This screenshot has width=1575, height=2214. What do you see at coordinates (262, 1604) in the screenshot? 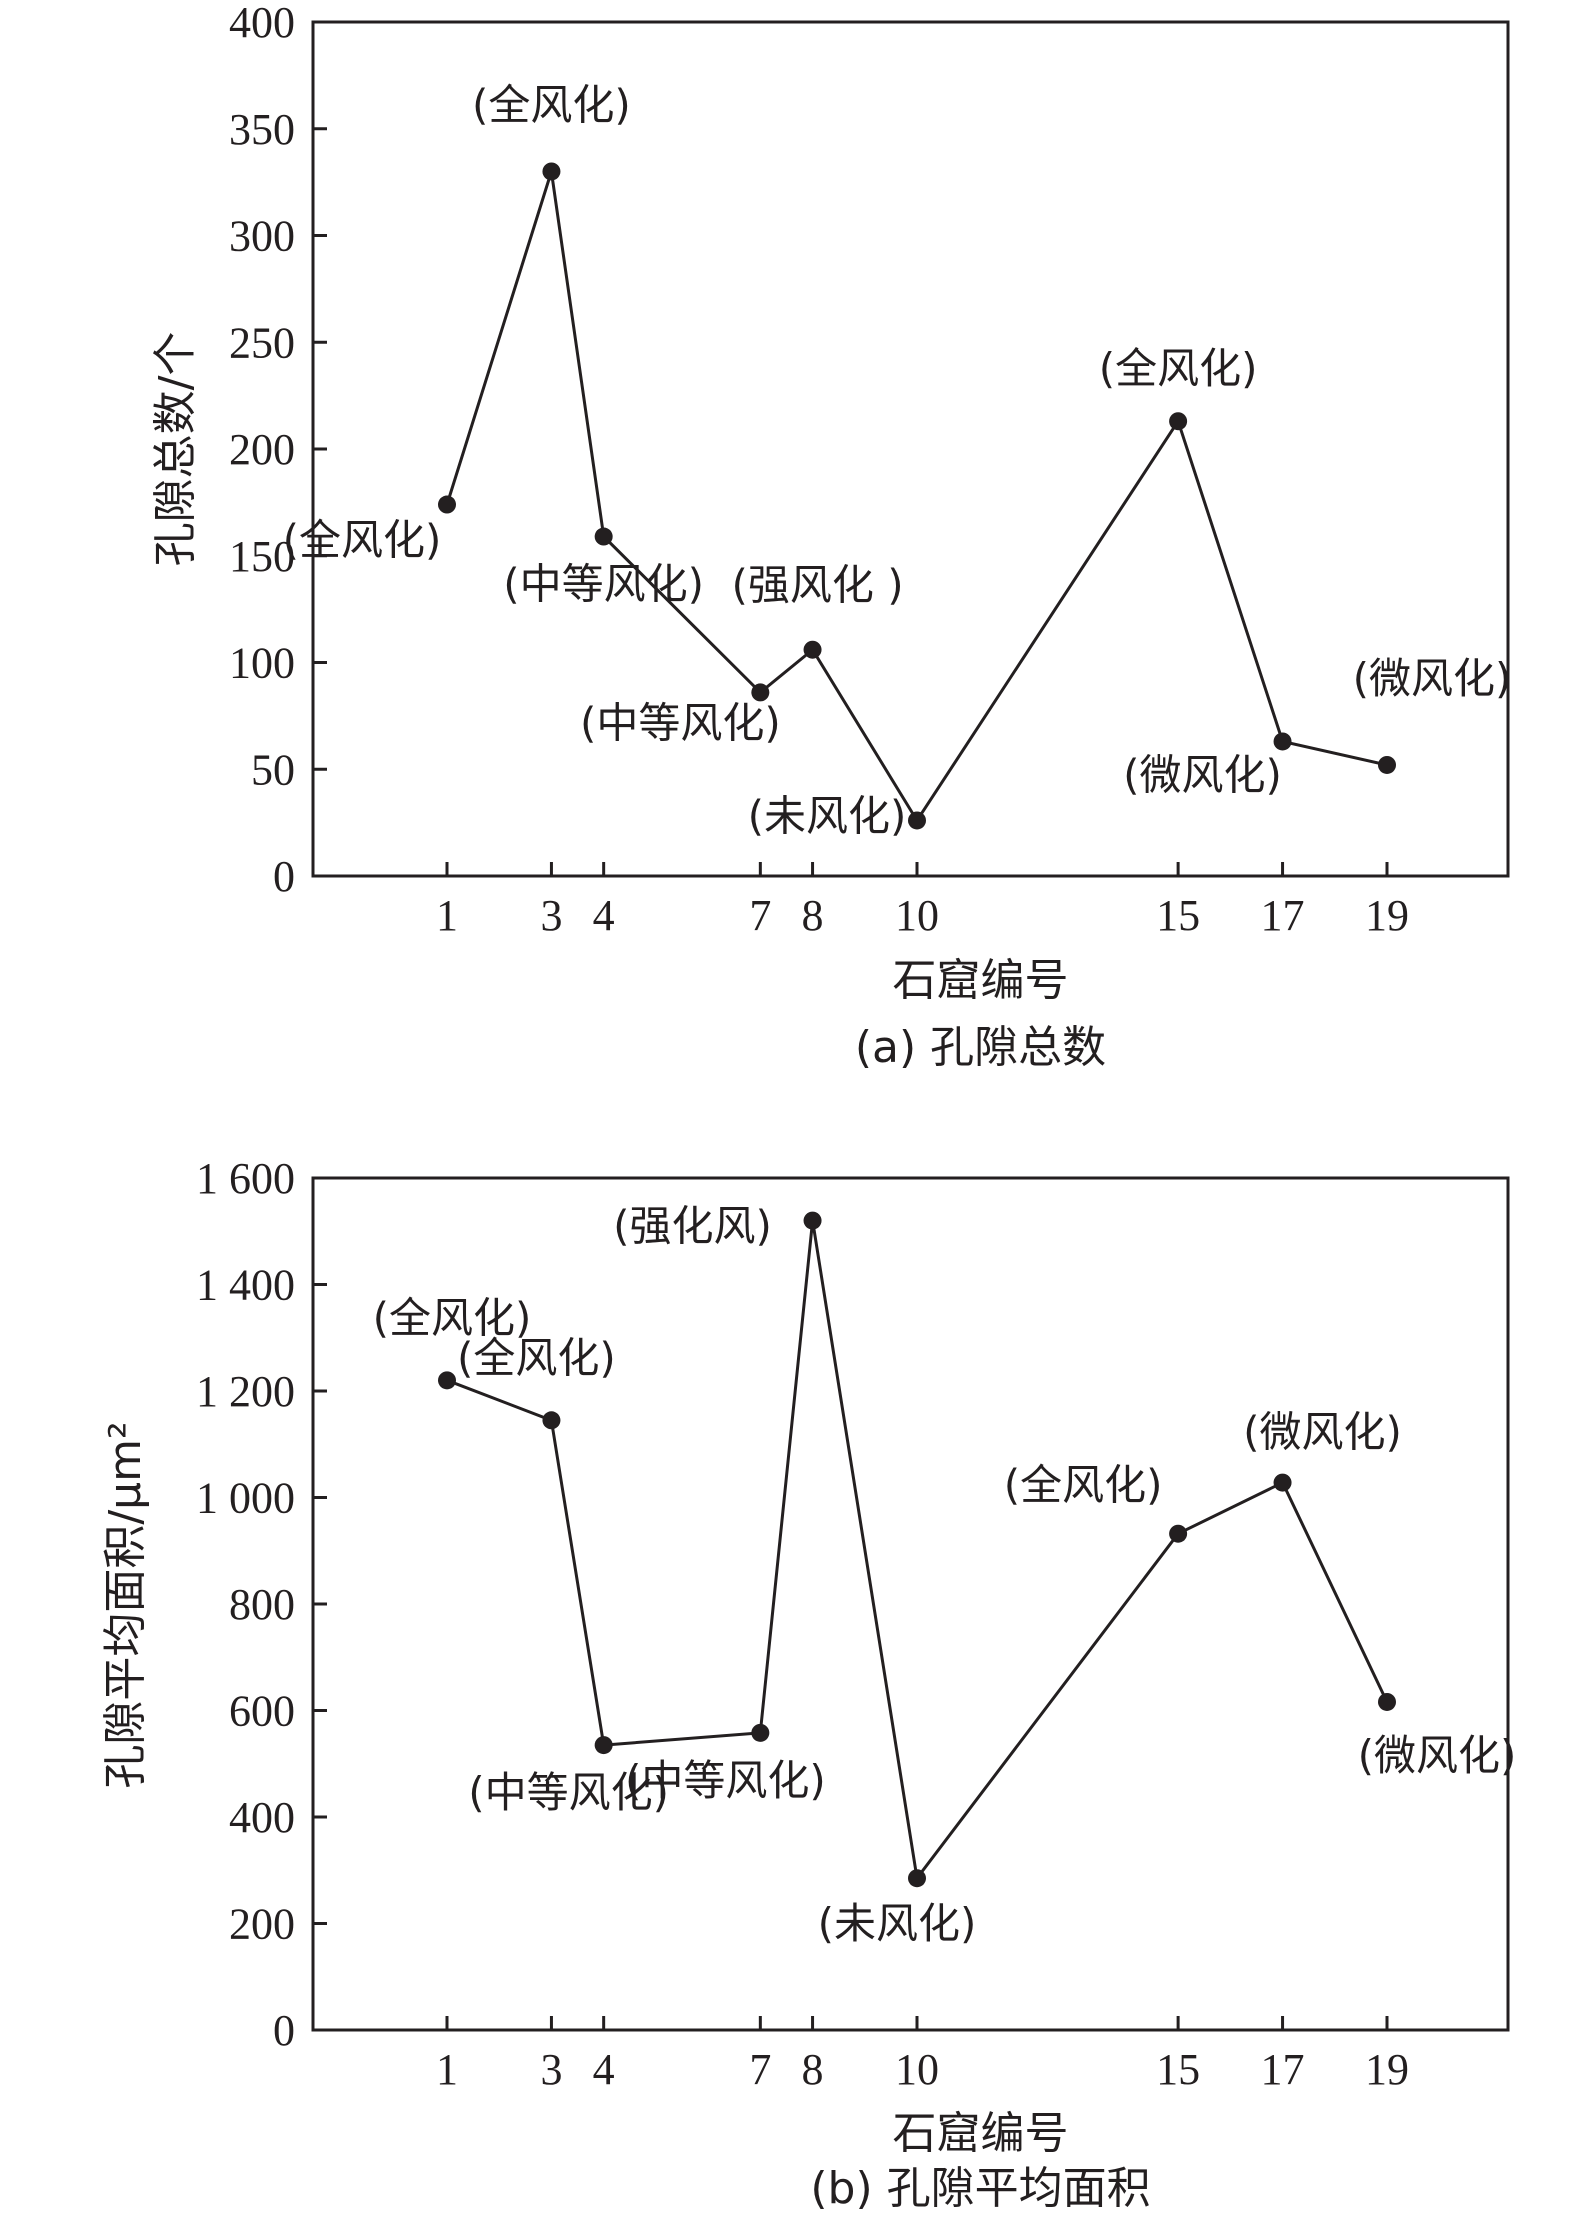
I see `y-tick-label: 800` at bounding box center [262, 1604].